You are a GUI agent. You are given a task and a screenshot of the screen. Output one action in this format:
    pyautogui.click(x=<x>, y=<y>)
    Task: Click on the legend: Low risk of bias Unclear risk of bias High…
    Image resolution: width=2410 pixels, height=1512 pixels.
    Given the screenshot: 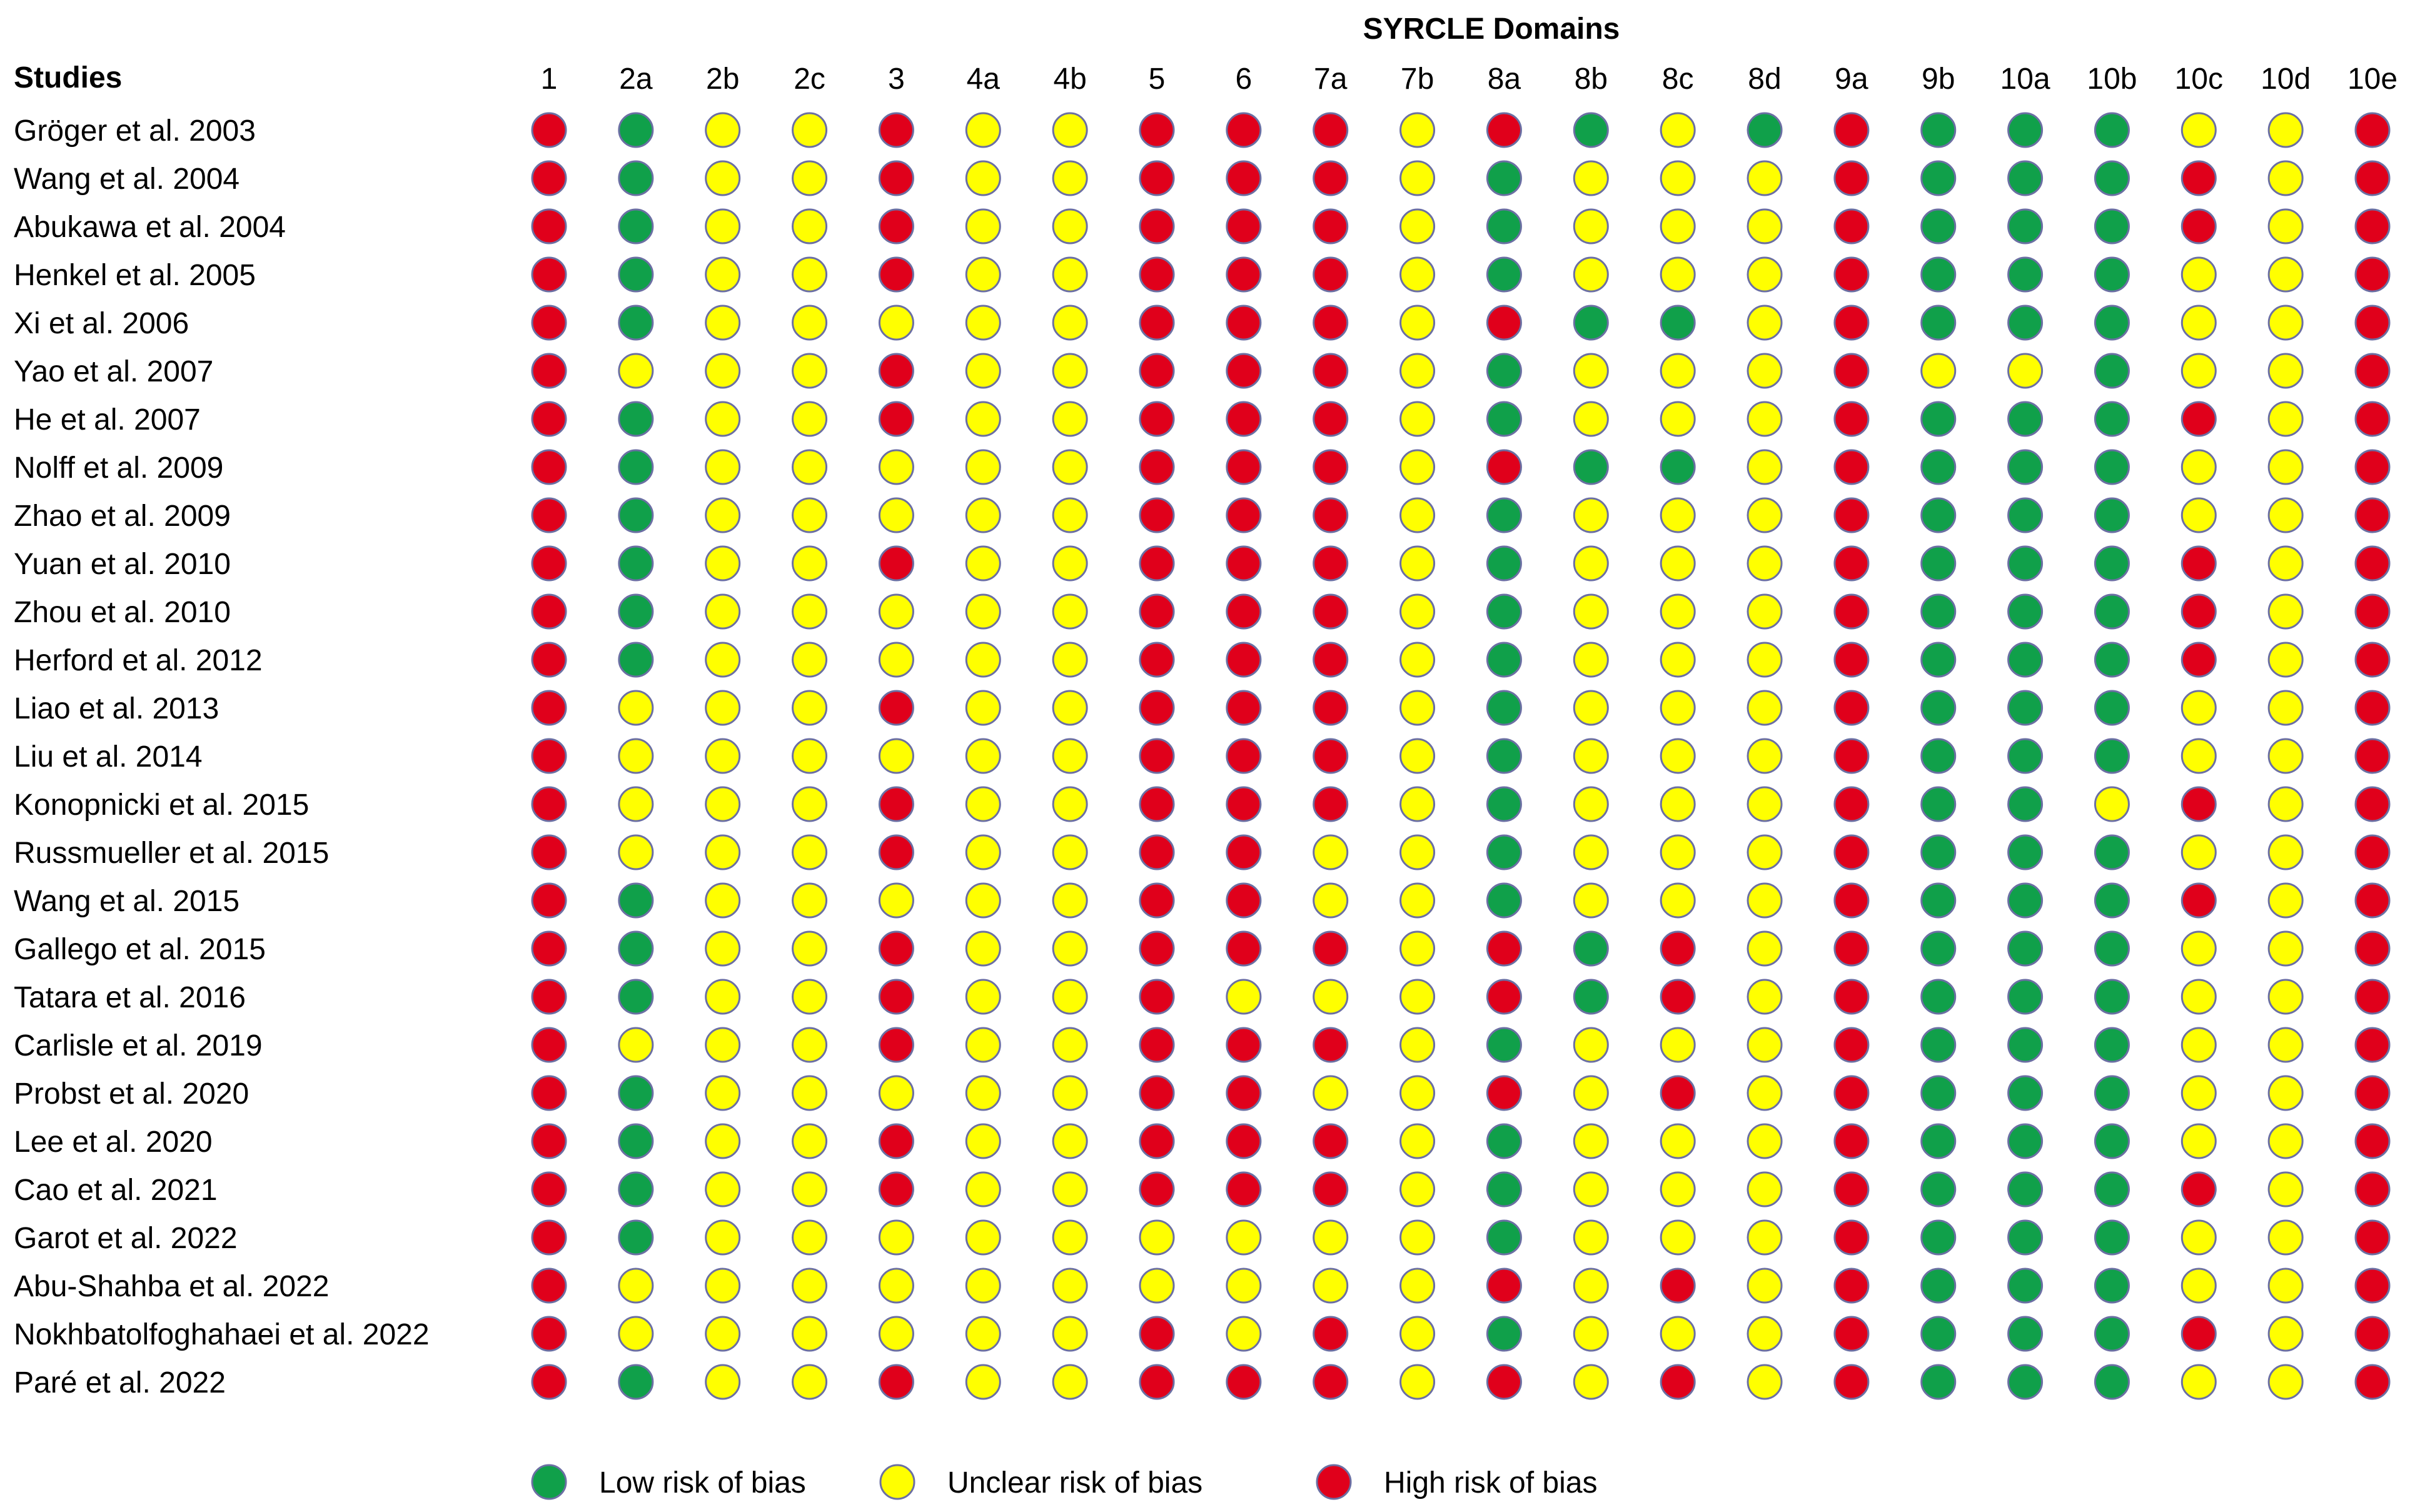 What is the action you would take?
    pyautogui.click(x=1064, y=1482)
    